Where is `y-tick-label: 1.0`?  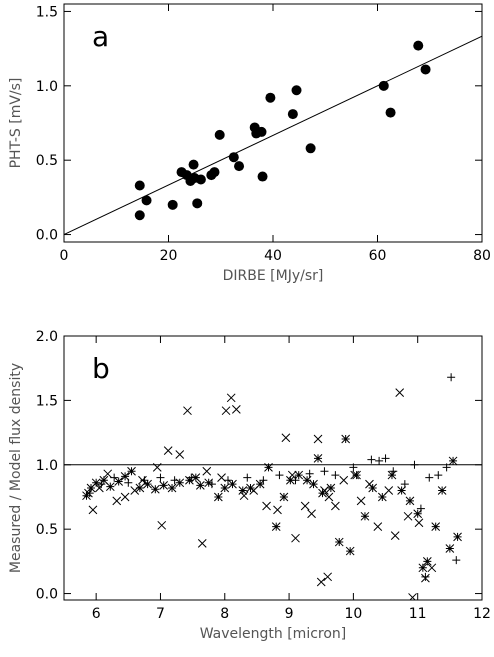 y-tick-label: 1.0 is located at coordinates (47, 466).